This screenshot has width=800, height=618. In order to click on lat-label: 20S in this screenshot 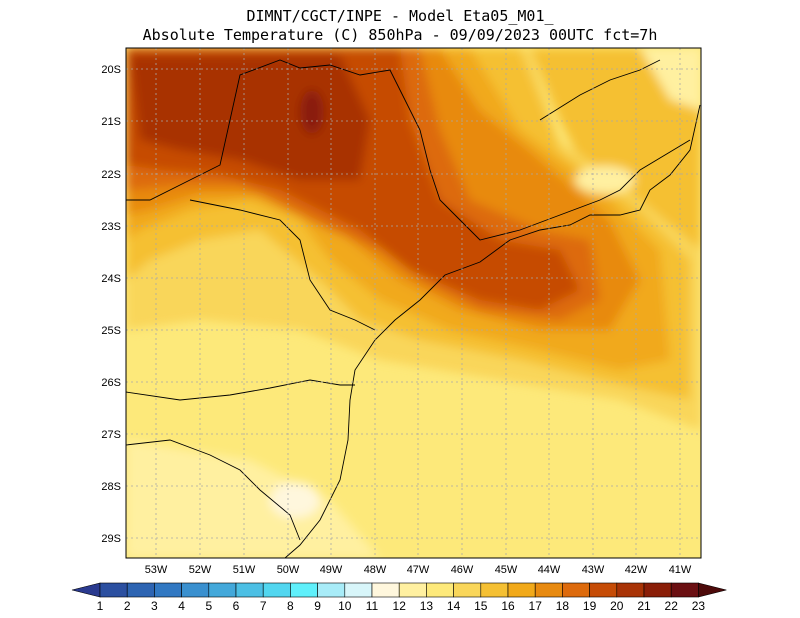, I will do `click(111, 70)`.